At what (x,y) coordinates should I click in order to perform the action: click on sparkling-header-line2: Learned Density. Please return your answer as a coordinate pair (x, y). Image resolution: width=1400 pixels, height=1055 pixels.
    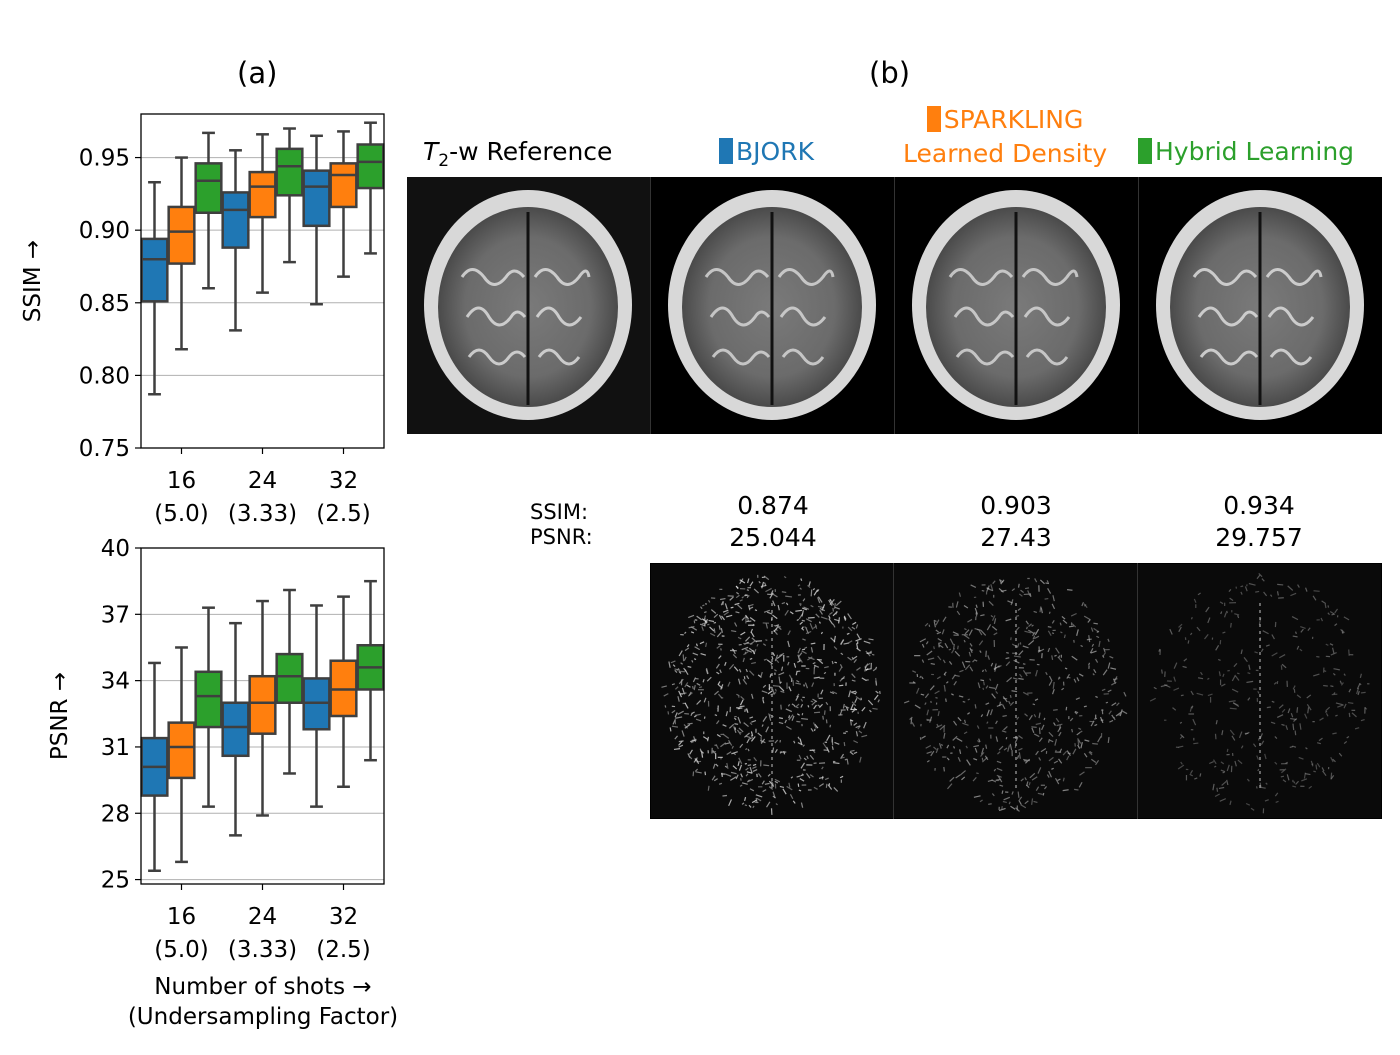
    Looking at the image, I should click on (1005, 153).